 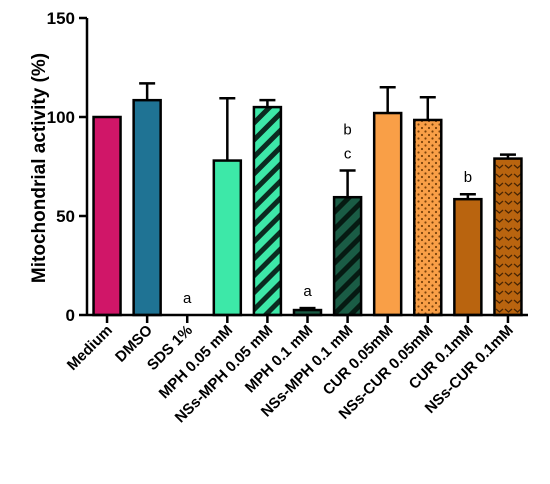 What do you see at coordinates (90, 348) in the screenshot?
I see `x-tick-label: Medium` at bounding box center [90, 348].